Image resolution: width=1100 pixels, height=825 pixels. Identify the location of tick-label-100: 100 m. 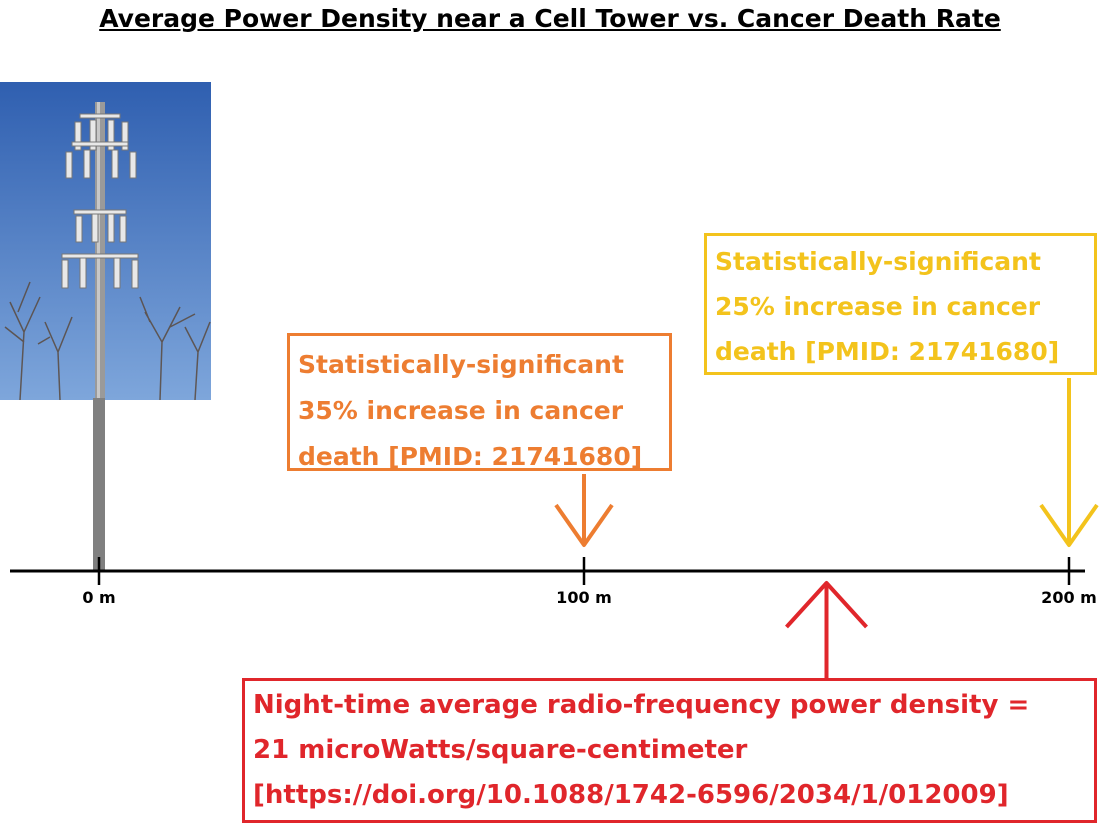
(584, 597).